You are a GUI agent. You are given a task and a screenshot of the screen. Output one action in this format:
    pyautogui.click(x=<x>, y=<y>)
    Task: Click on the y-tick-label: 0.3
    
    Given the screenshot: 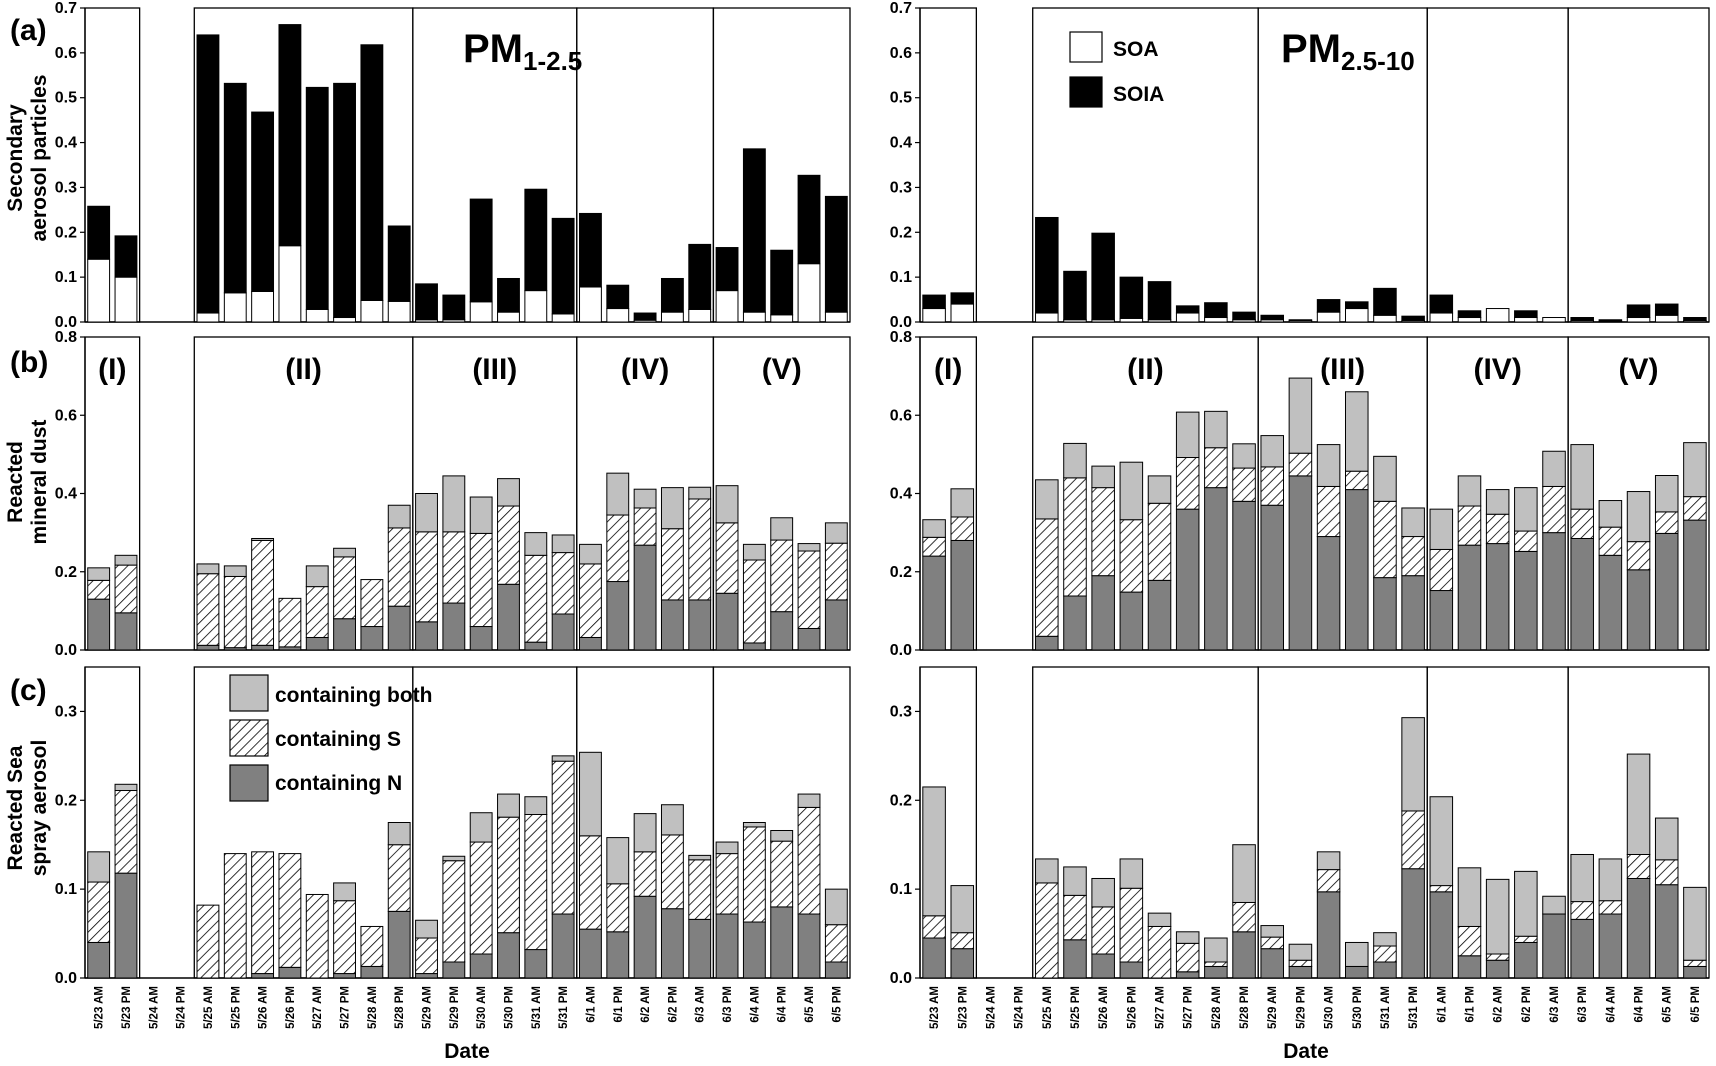 What is the action you would take?
    pyautogui.click(x=901, y=187)
    